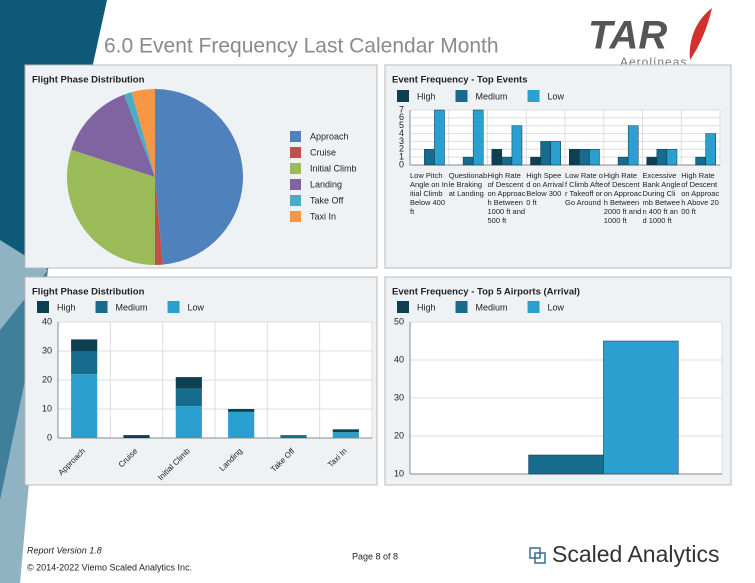  What do you see at coordinates (401, 157) in the screenshot?
I see `y-tick-label: 1` at bounding box center [401, 157].